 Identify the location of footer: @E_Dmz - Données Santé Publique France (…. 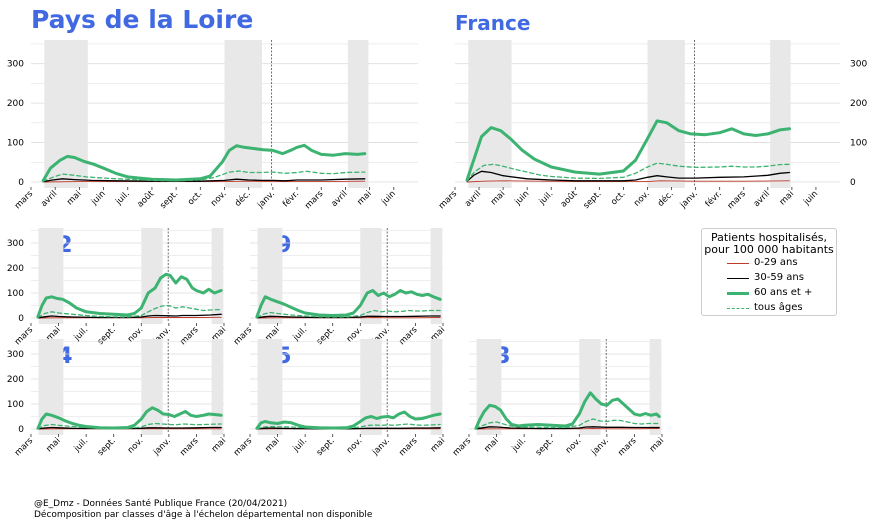
(203, 510).